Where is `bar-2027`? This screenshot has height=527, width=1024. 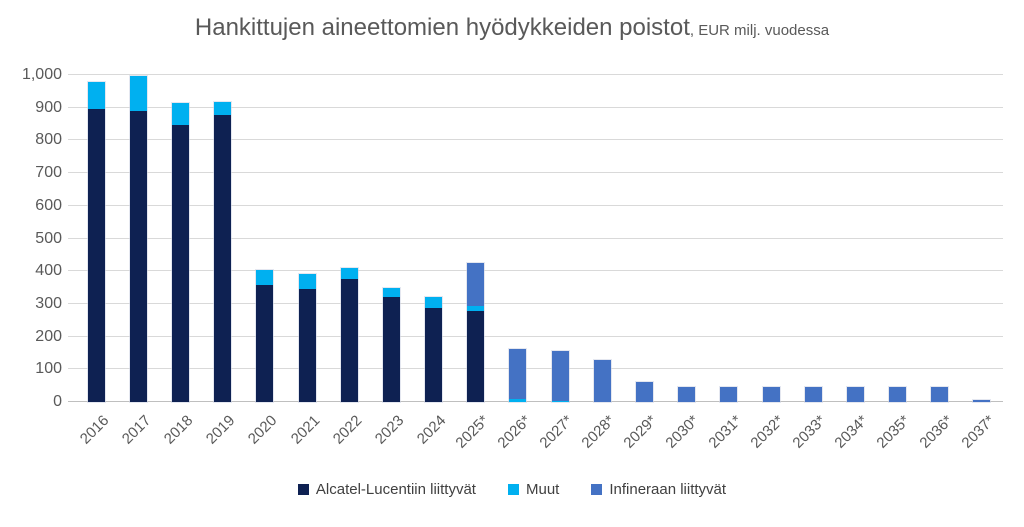
bar-2027 is located at coordinates (560, 376).